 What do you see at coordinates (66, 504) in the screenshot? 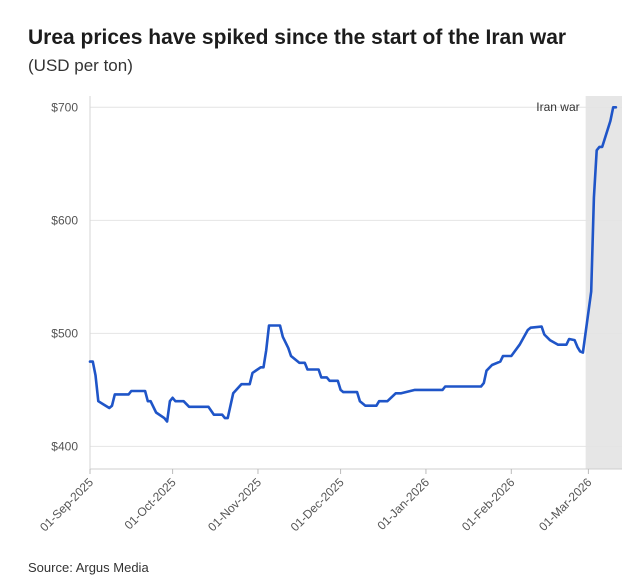
I see `x-tick-label: 01-Sep-2025` at bounding box center [66, 504].